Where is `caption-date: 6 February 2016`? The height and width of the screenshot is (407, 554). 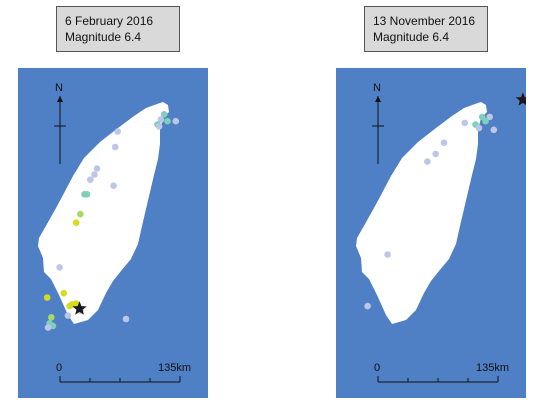 caption-date: 6 February 2016 is located at coordinates (109, 21).